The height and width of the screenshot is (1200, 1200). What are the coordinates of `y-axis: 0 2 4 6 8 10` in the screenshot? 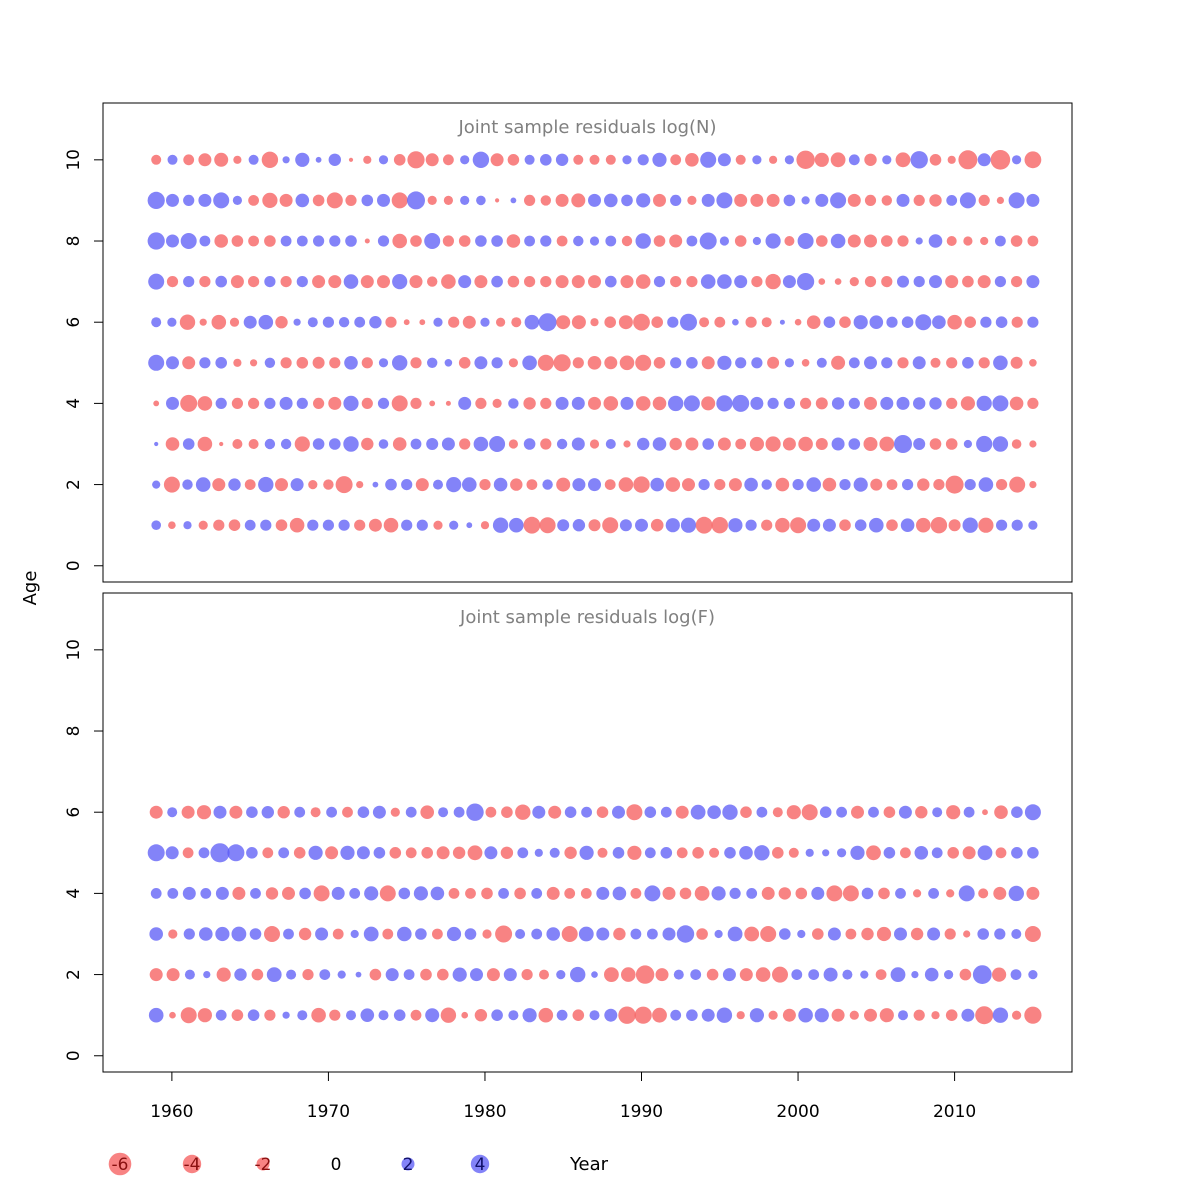 It's located at (83, 360).